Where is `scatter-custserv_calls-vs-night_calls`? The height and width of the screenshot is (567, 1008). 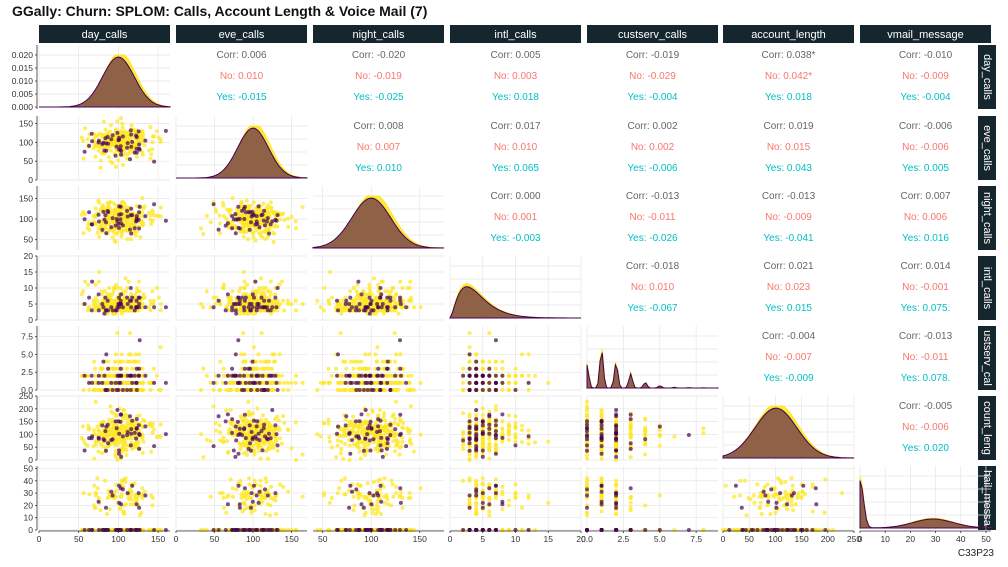 scatter-custserv_calls-vs-night_calls is located at coordinates (369, 361).